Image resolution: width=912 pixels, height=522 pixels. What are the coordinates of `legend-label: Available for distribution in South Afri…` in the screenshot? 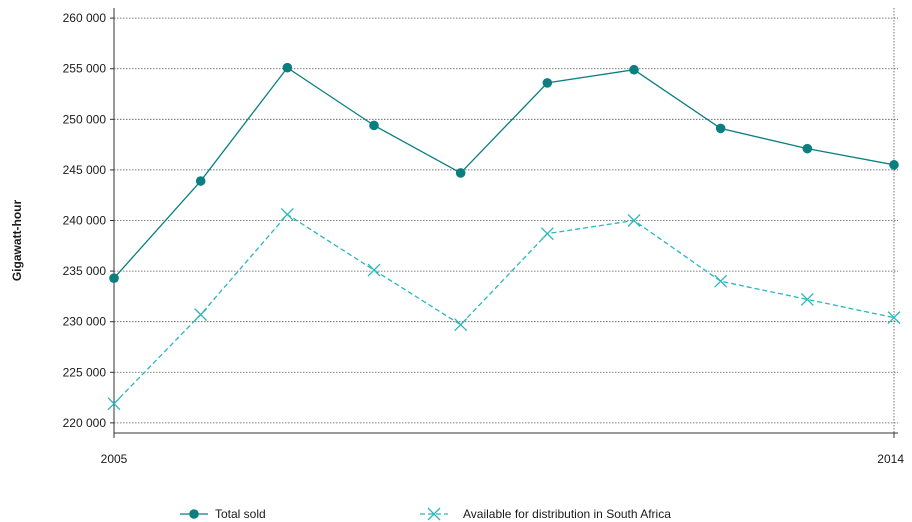 It's located at (567, 514).